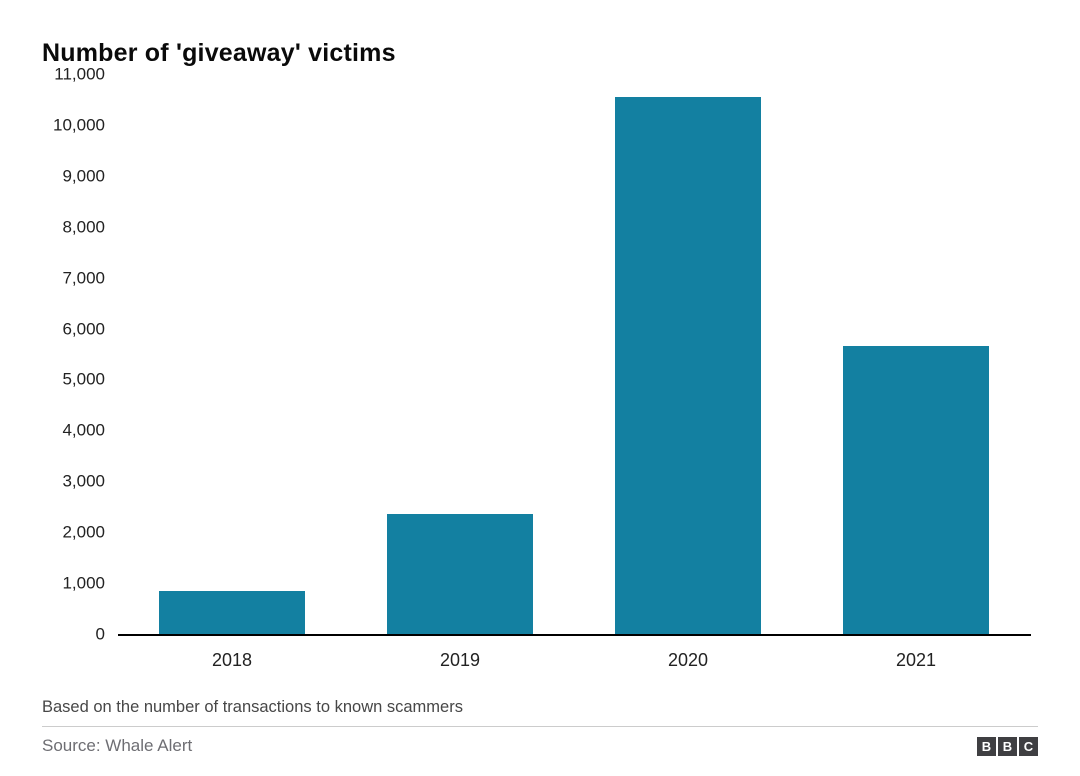  What do you see at coordinates (79, 74) in the screenshot?
I see `y-axis-tick-label: 11,000` at bounding box center [79, 74].